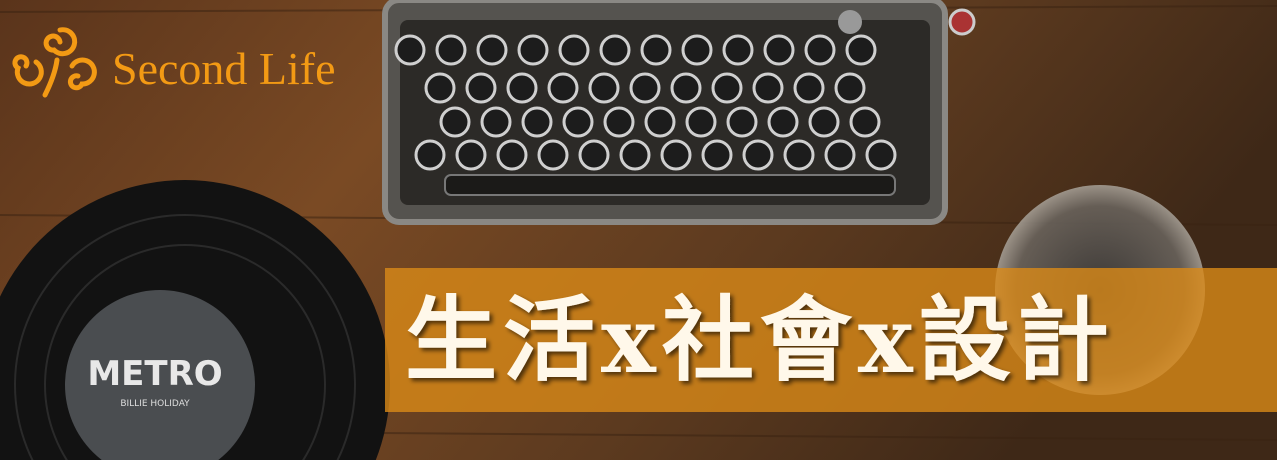  What do you see at coordinates (224, 68) in the screenshot?
I see `logo-text: Second Life` at bounding box center [224, 68].